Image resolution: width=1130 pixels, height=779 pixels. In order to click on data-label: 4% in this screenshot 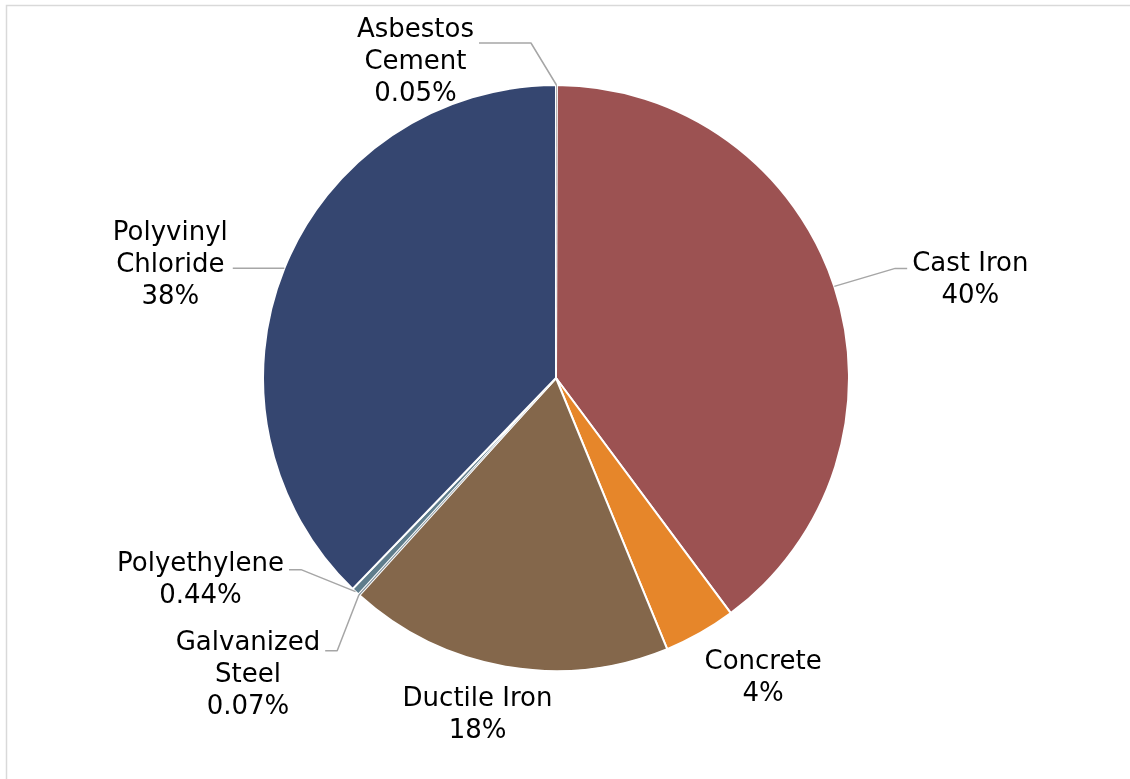, I will do `click(763, 692)`.